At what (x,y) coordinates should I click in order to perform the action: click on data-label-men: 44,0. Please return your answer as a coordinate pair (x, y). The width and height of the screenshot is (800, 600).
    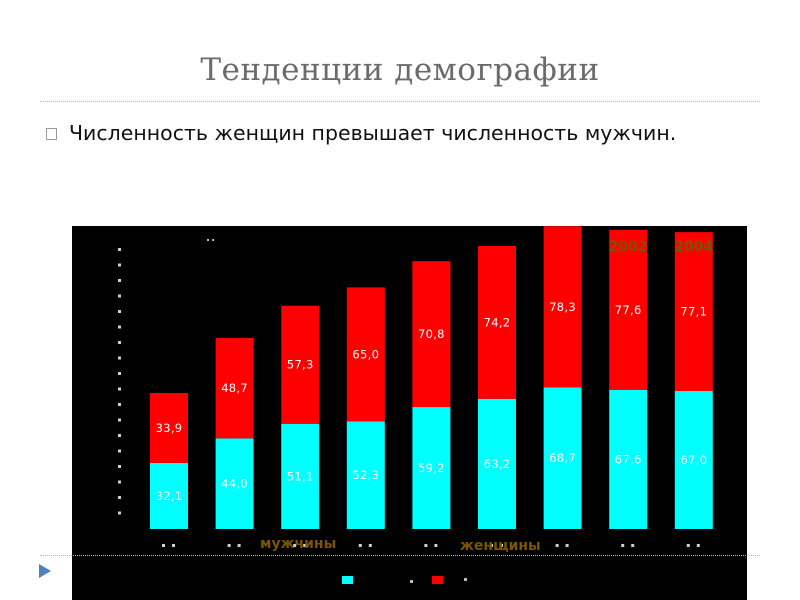
    Looking at the image, I should click on (234, 484).